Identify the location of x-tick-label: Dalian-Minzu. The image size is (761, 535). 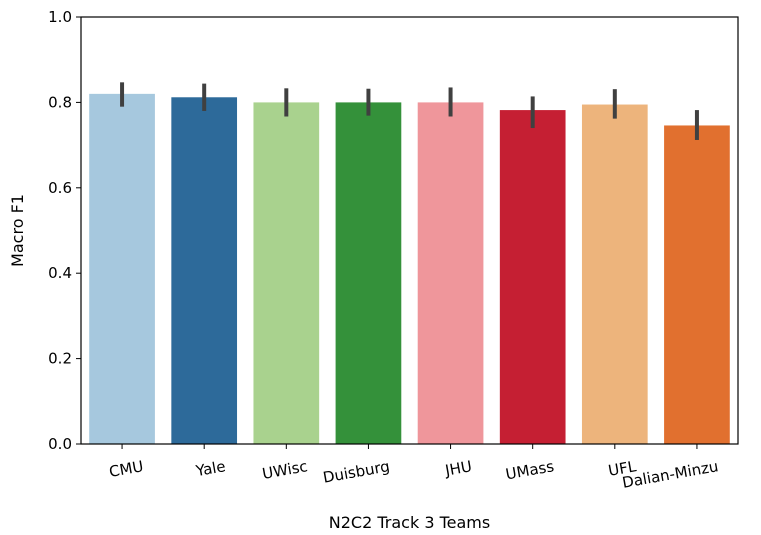
(670, 474).